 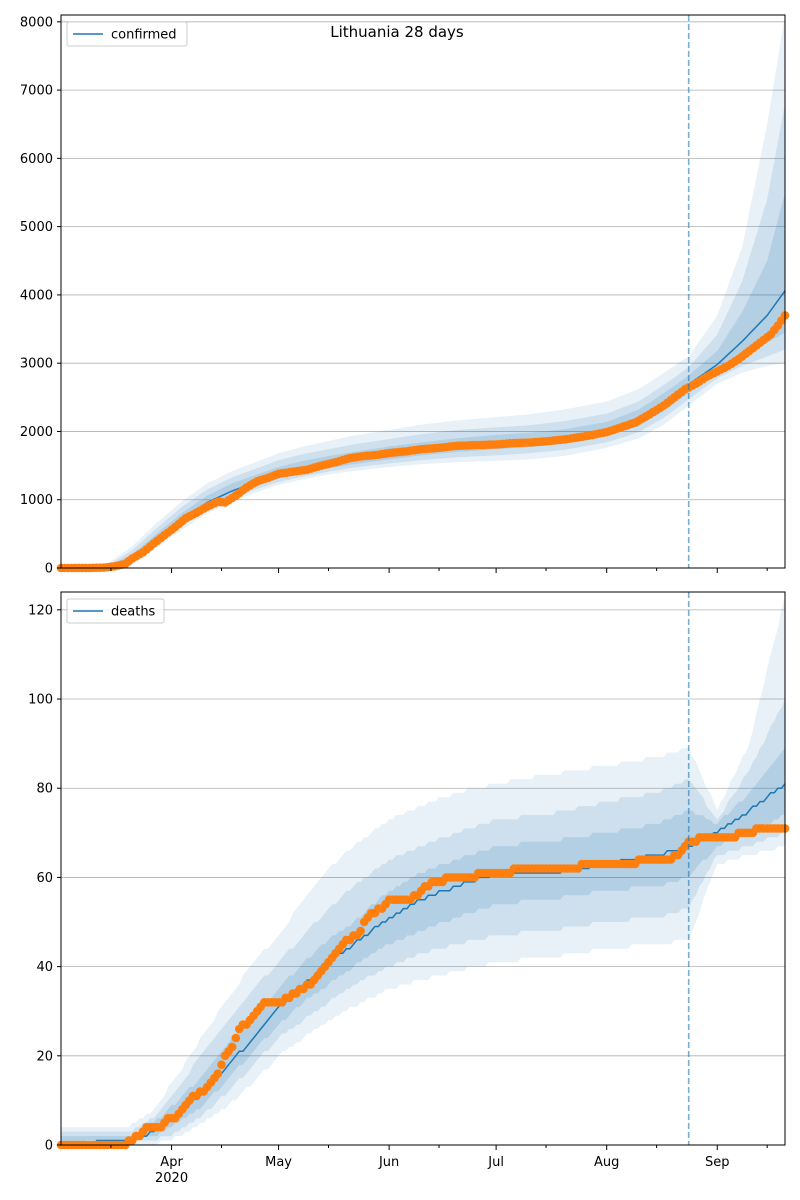 What do you see at coordinates (36, 432) in the screenshot?
I see `y-tick-label: 2000` at bounding box center [36, 432].